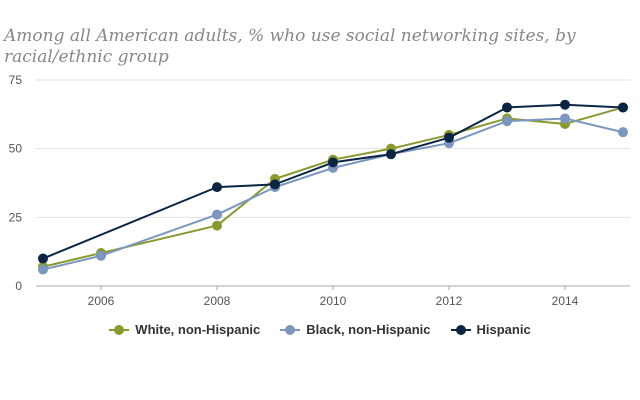 The image size is (640, 400). Describe the element at coordinates (565, 301) in the screenshot. I see `x-tick-label: 2014` at that location.